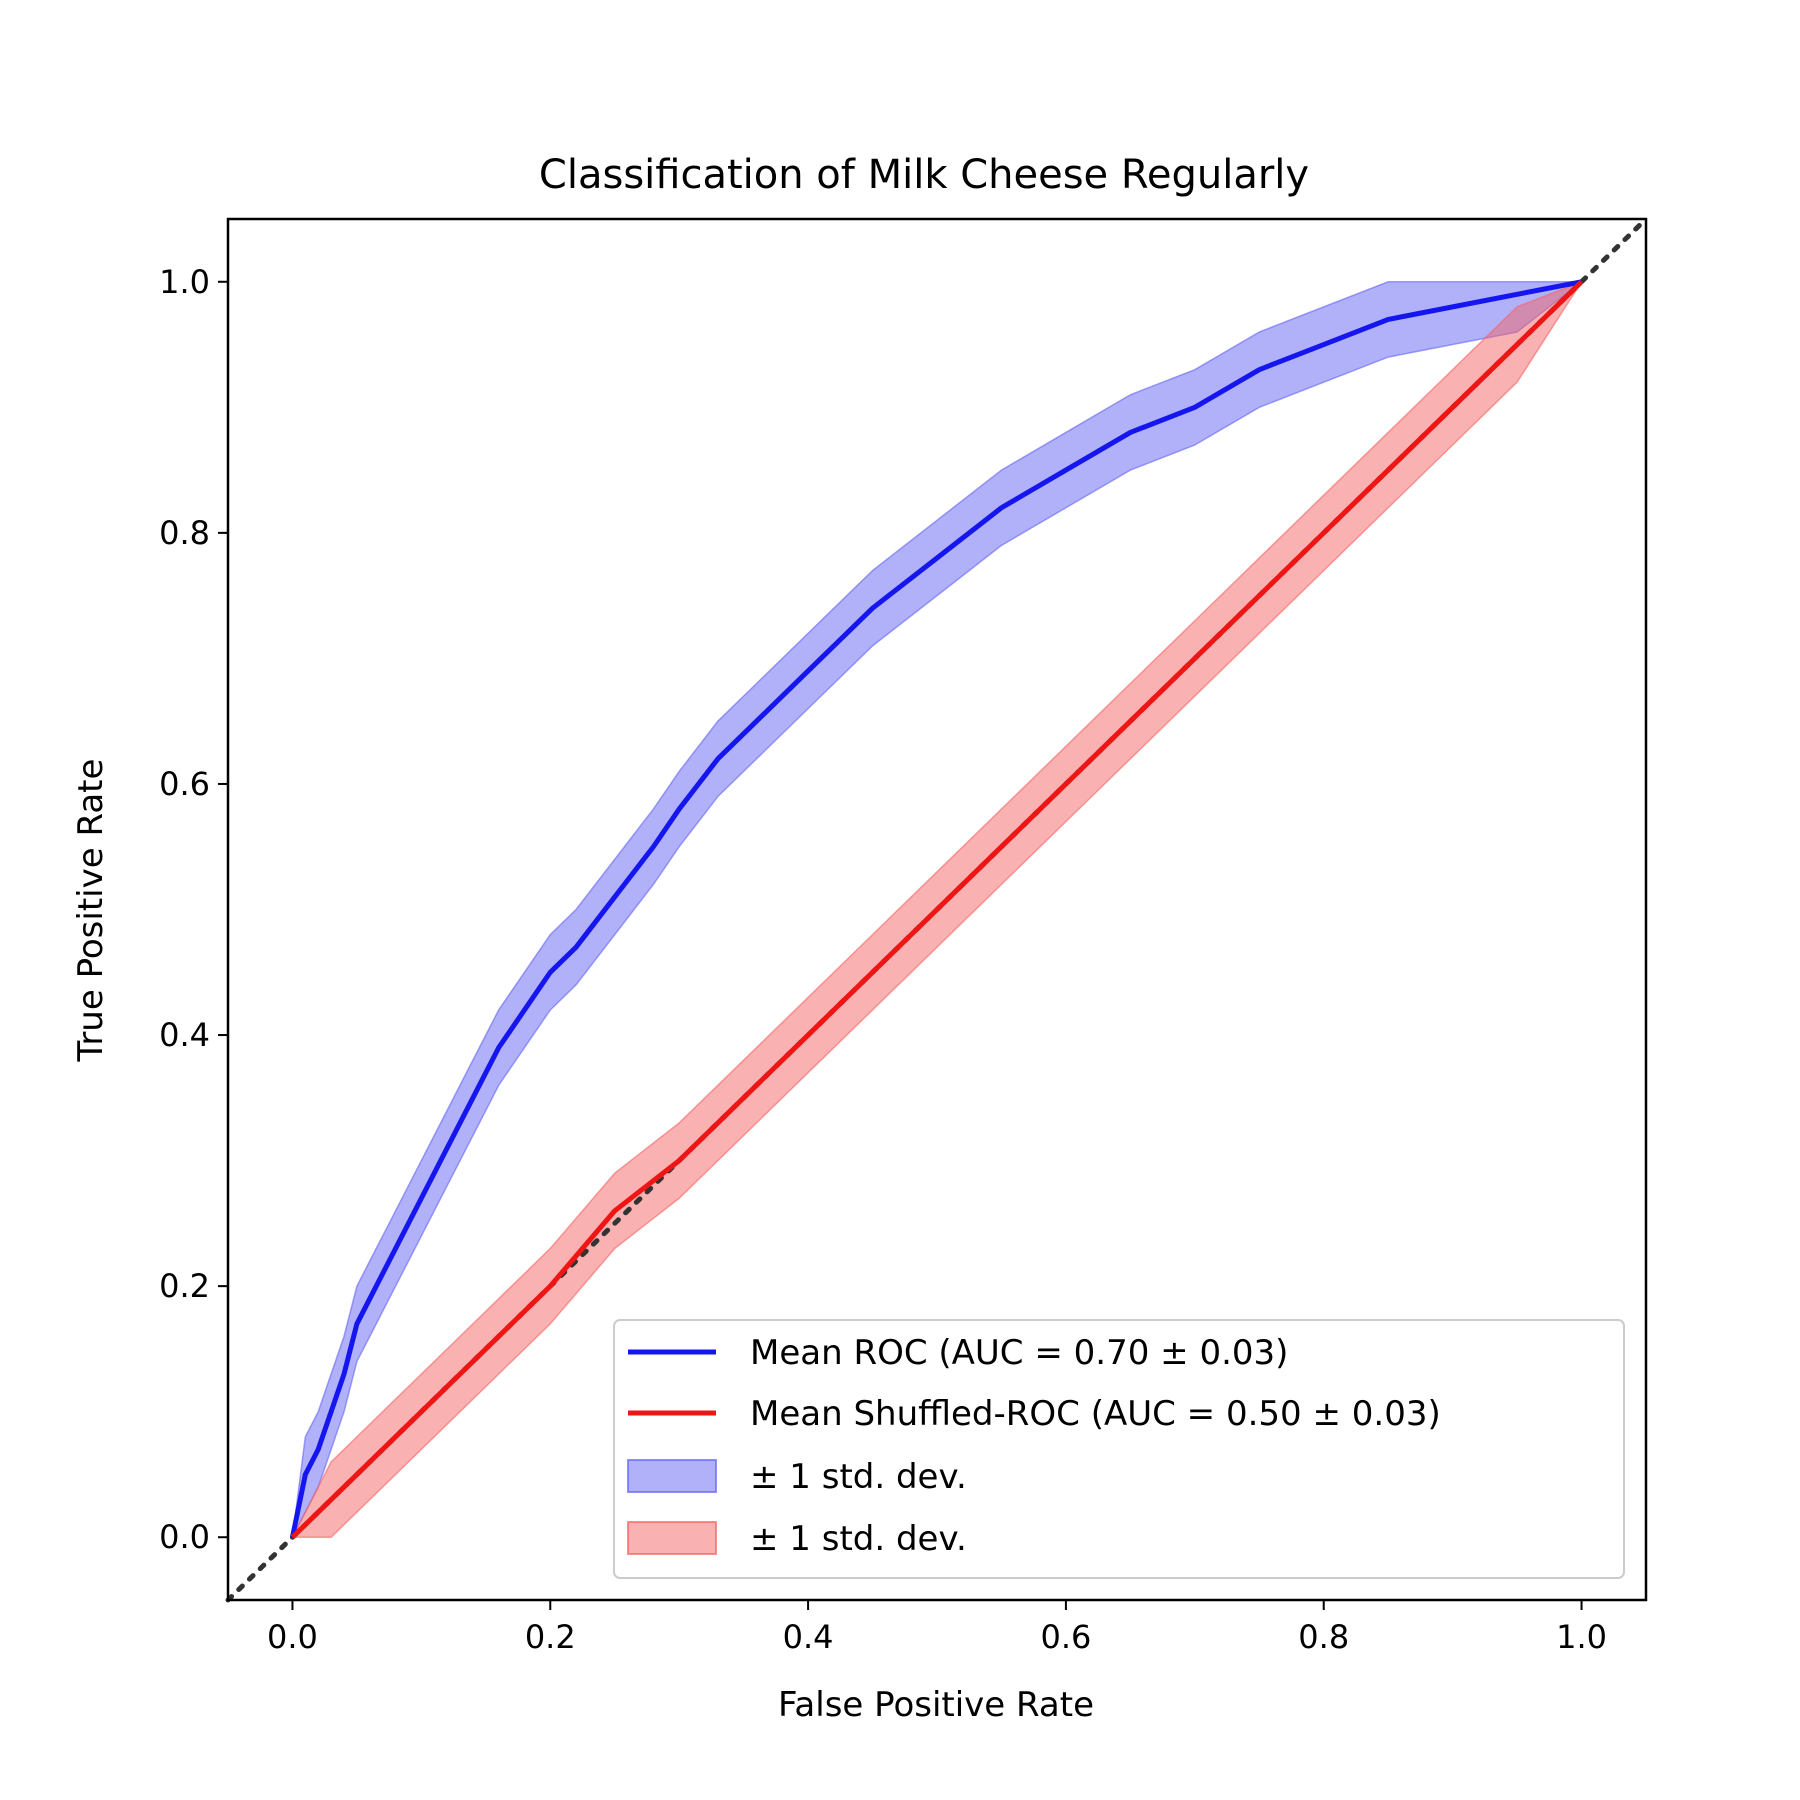 The width and height of the screenshot is (1800, 1800). What do you see at coordinates (936, 1705) in the screenshot?
I see `x-axis-label: False Positive Rate` at bounding box center [936, 1705].